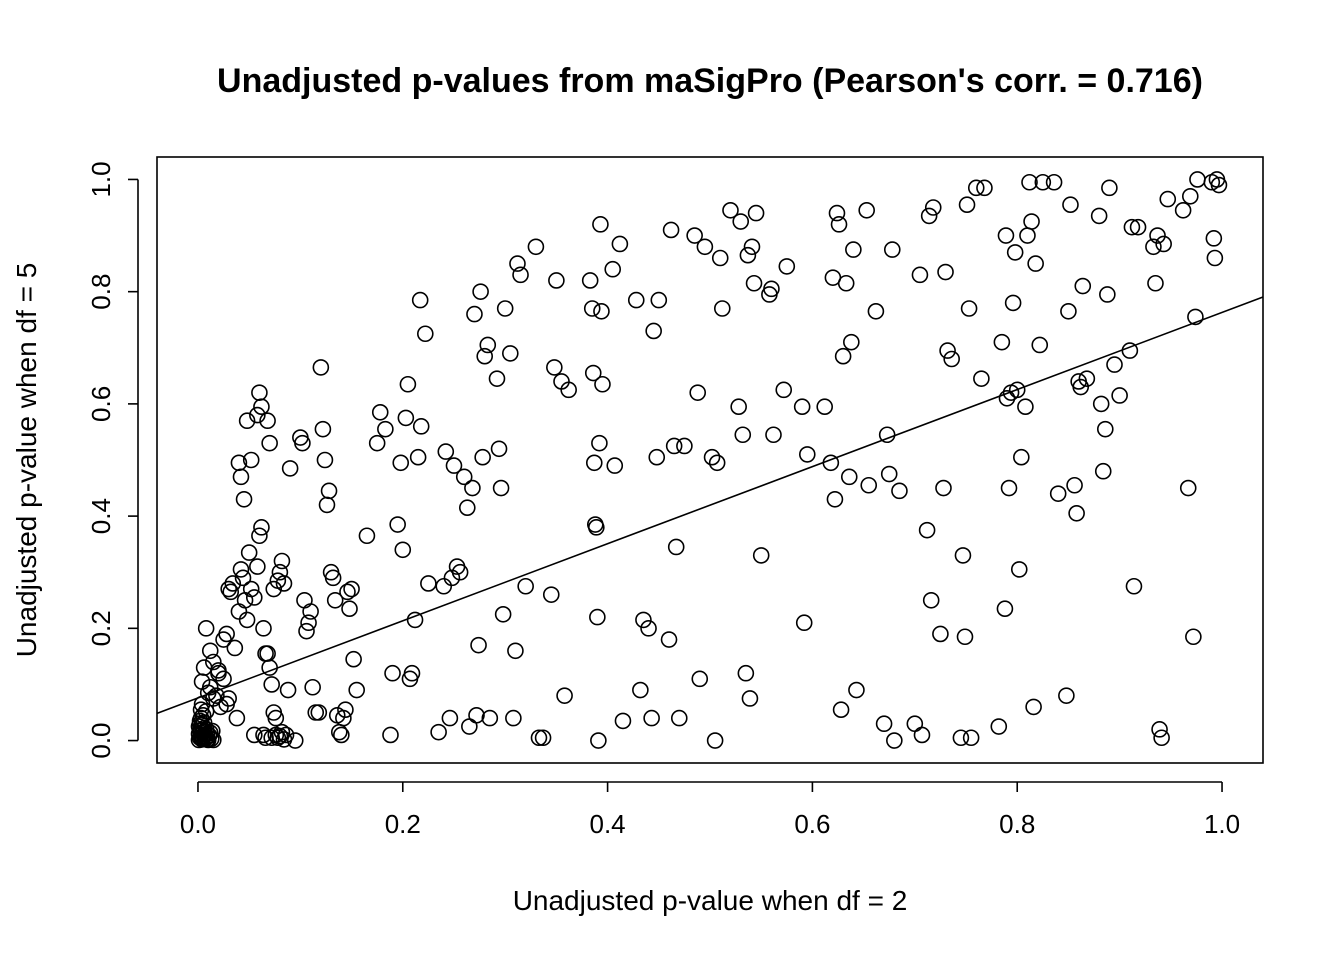 This screenshot has width=1344, height=960. Describe the element at coordinates (101, 516) in the screenshot. I see `y-tick-label: 0.4` at that location.